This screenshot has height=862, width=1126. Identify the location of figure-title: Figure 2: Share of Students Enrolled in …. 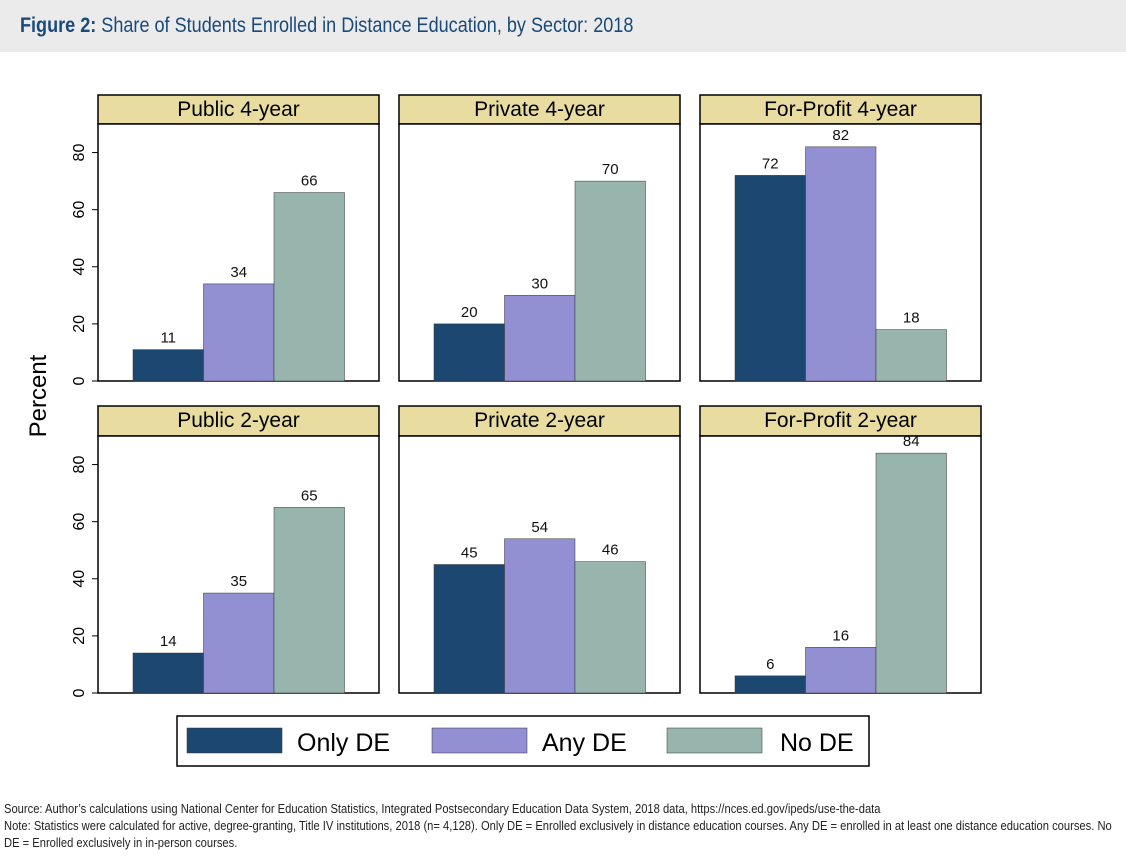
(326, 26).